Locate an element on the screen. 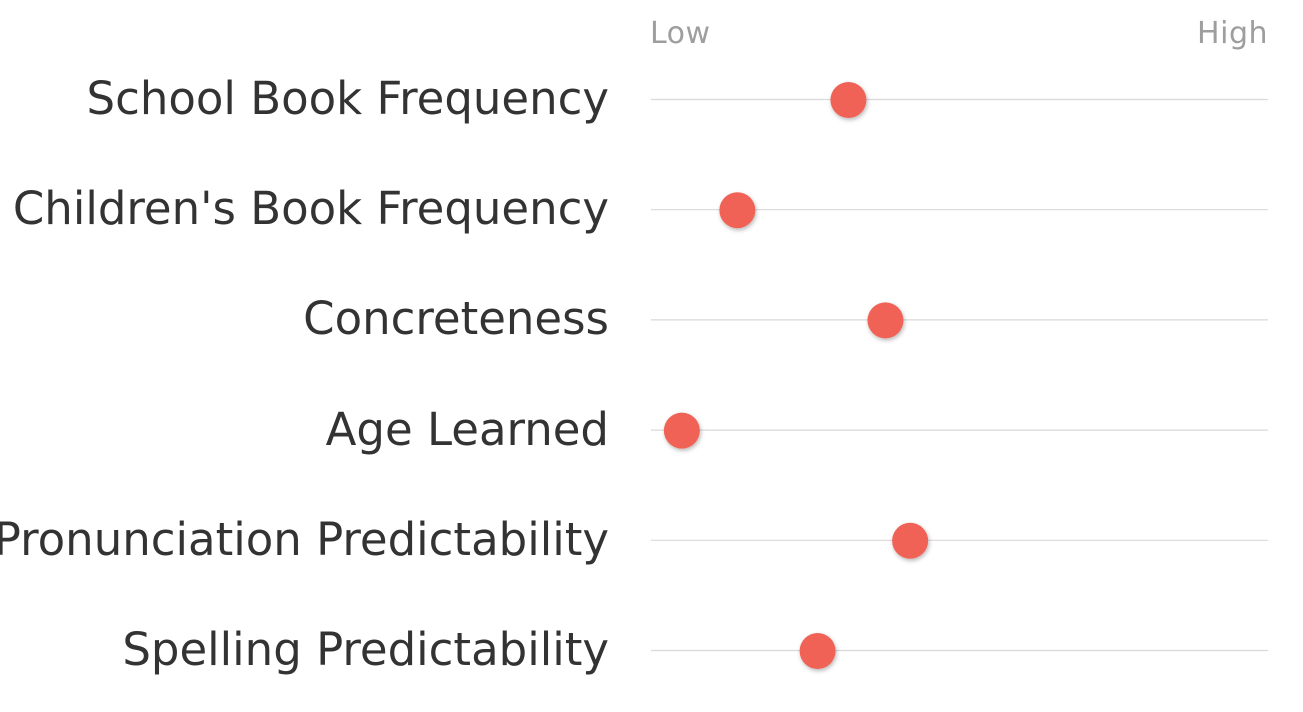 The height and width of the screenshot is (712, 1303). row-label: Pronunciation Predictability is located at coordinates (304, 539).